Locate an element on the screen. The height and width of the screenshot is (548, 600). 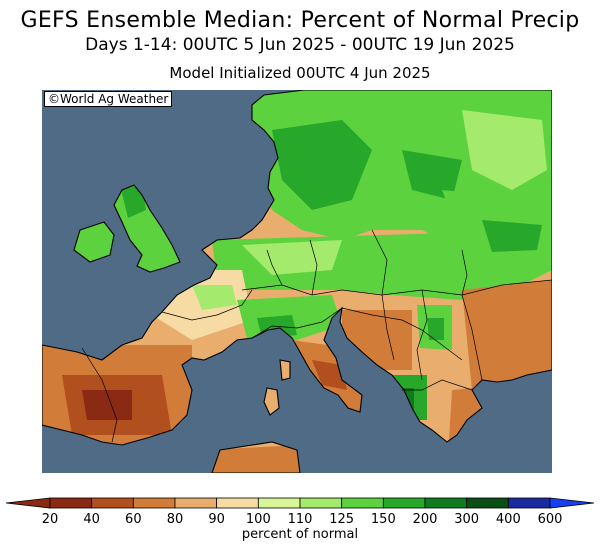
colorbar-tick-label: 400 is located at coordinates (508, 519).